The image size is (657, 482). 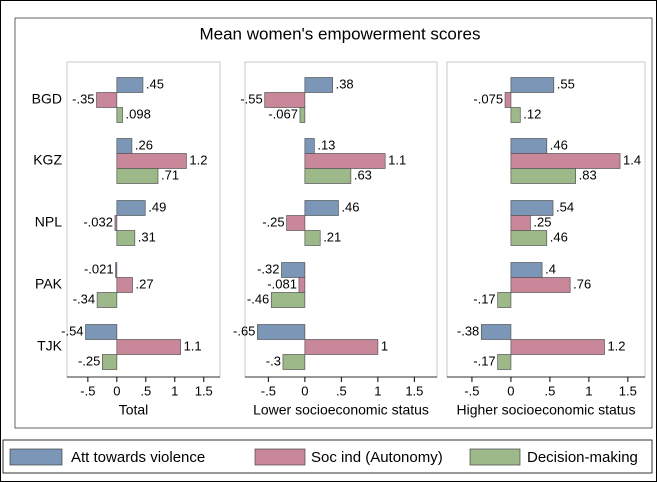 What do you see at coordinates (147, 236) in the screenshot?
I see `value-label: .31` at bounding box center [147, 236].